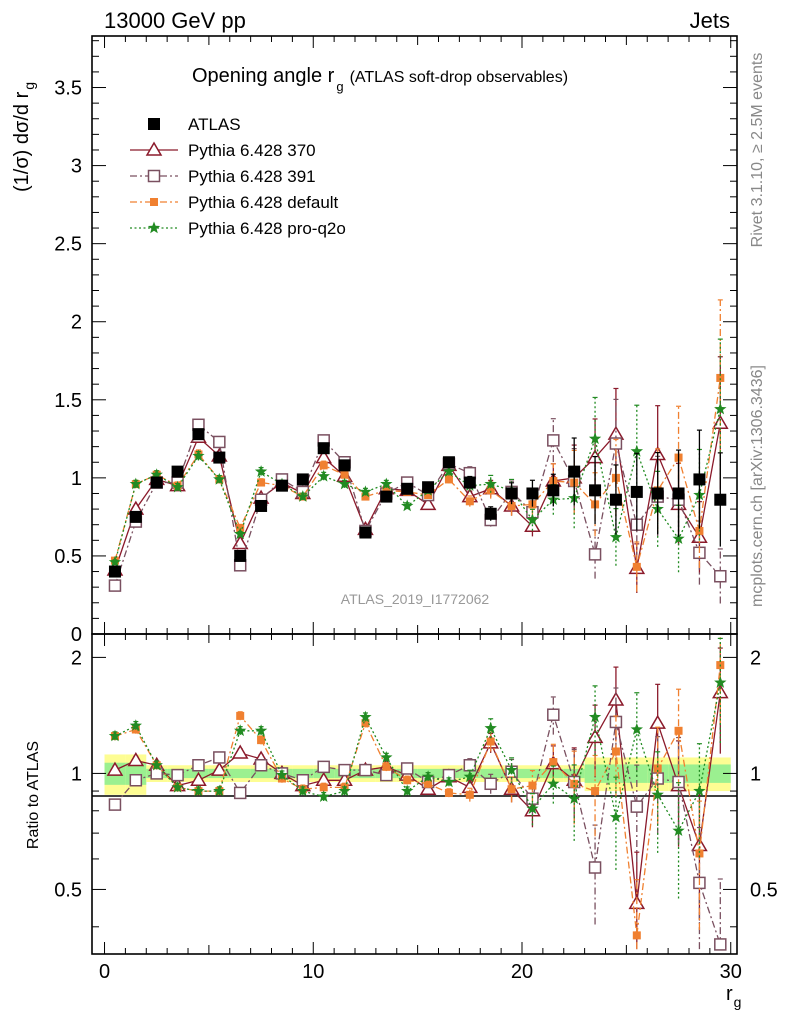 This screenshot has height=1024, width=786. What do you see at coordinates (154, 124) in the screenshot?
I see `legend-marker-atlas` at bounding box center [154, 124].